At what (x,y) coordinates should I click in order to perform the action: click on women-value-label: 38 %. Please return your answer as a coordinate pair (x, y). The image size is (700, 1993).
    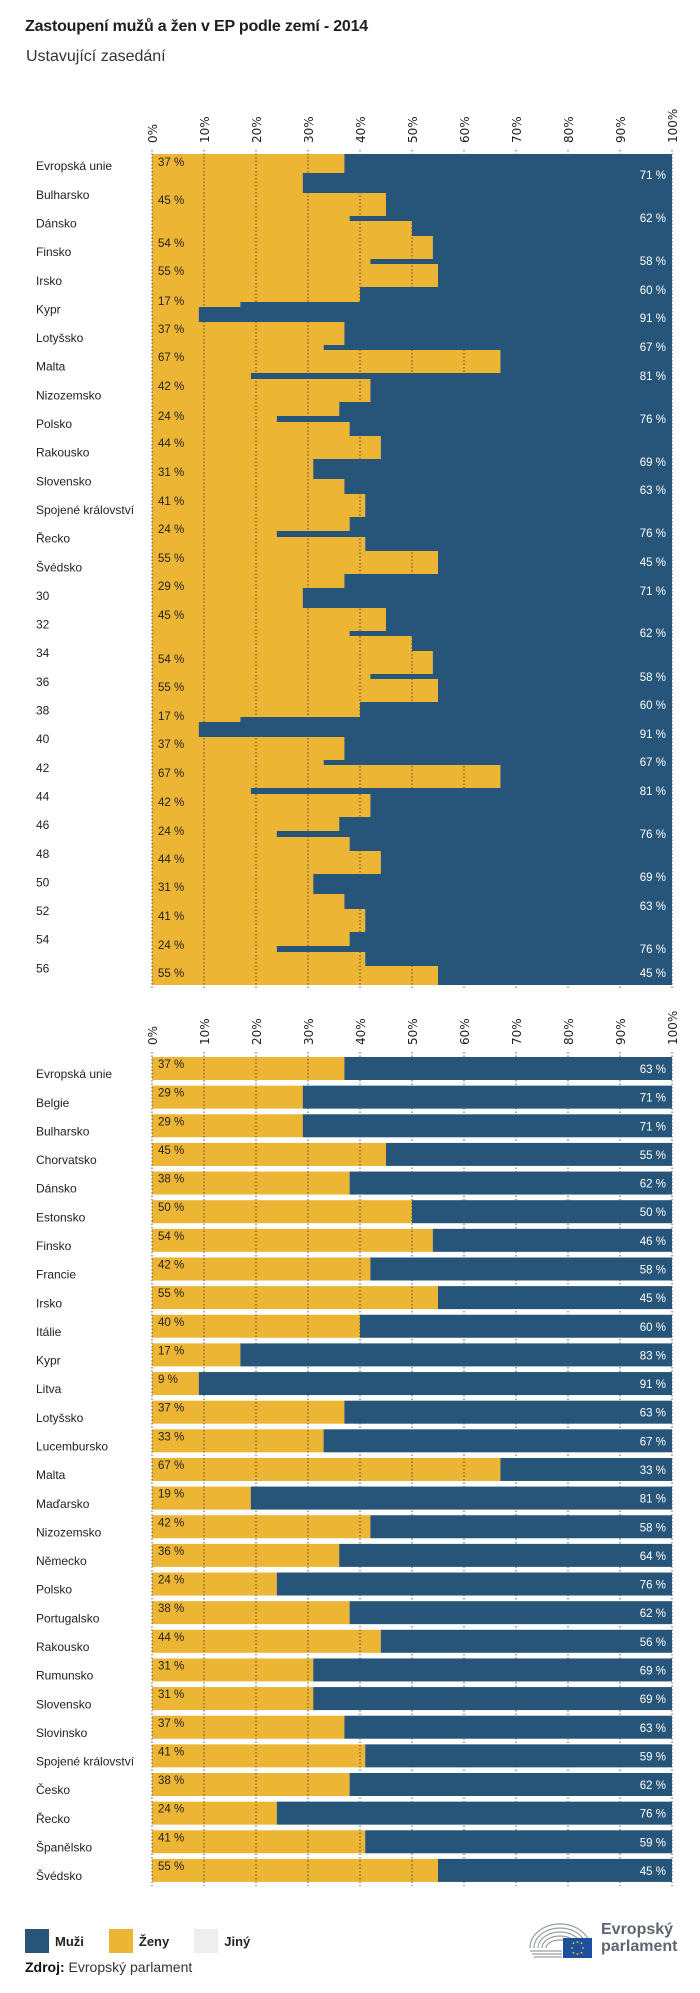
    Looking at the image, I should click on (171, 1781).